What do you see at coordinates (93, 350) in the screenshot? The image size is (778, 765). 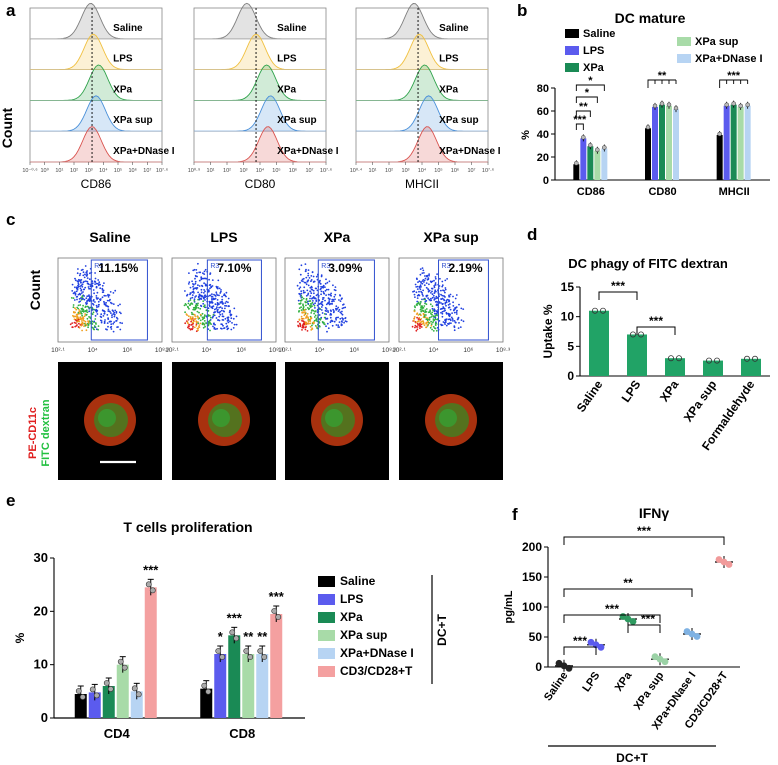 I see `flow-x-tick: 10⁴` at bounding box center [93, 350].